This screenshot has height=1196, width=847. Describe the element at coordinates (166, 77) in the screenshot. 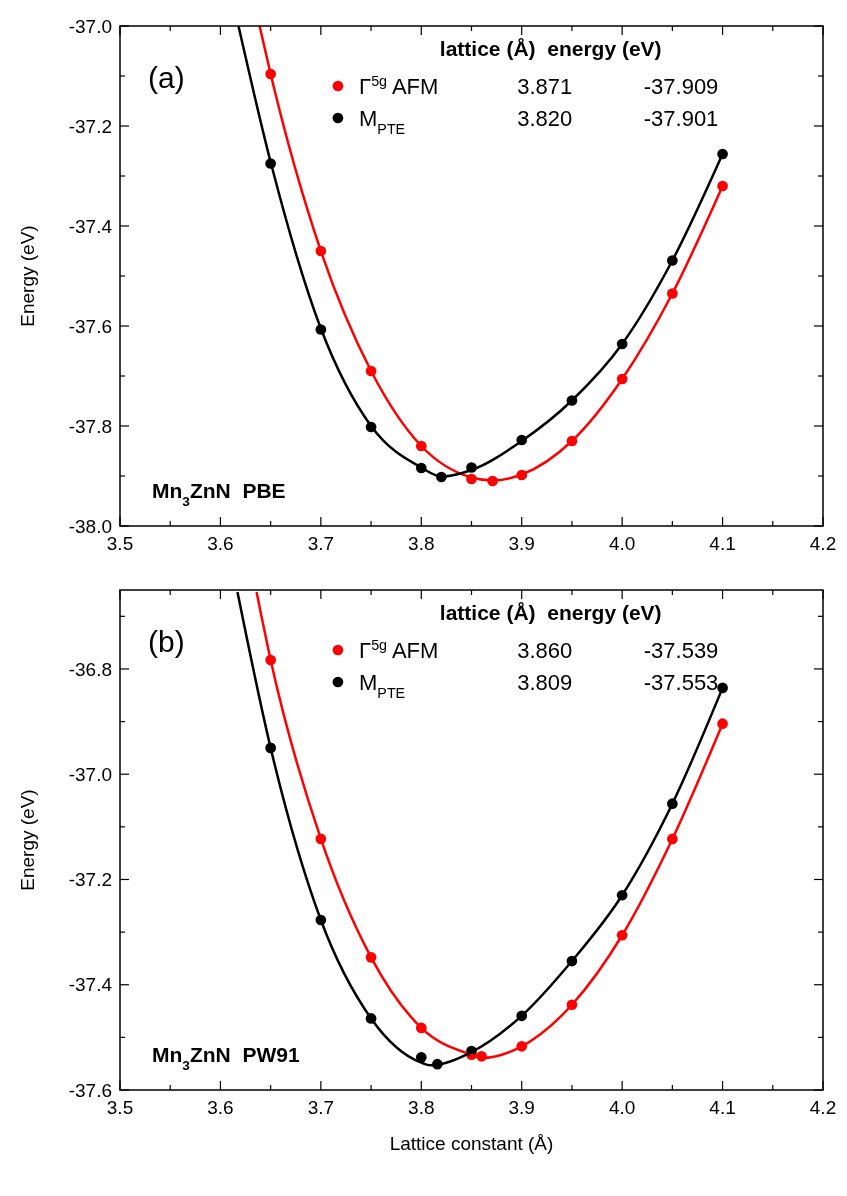

I see `annotation: (a)` at that location.